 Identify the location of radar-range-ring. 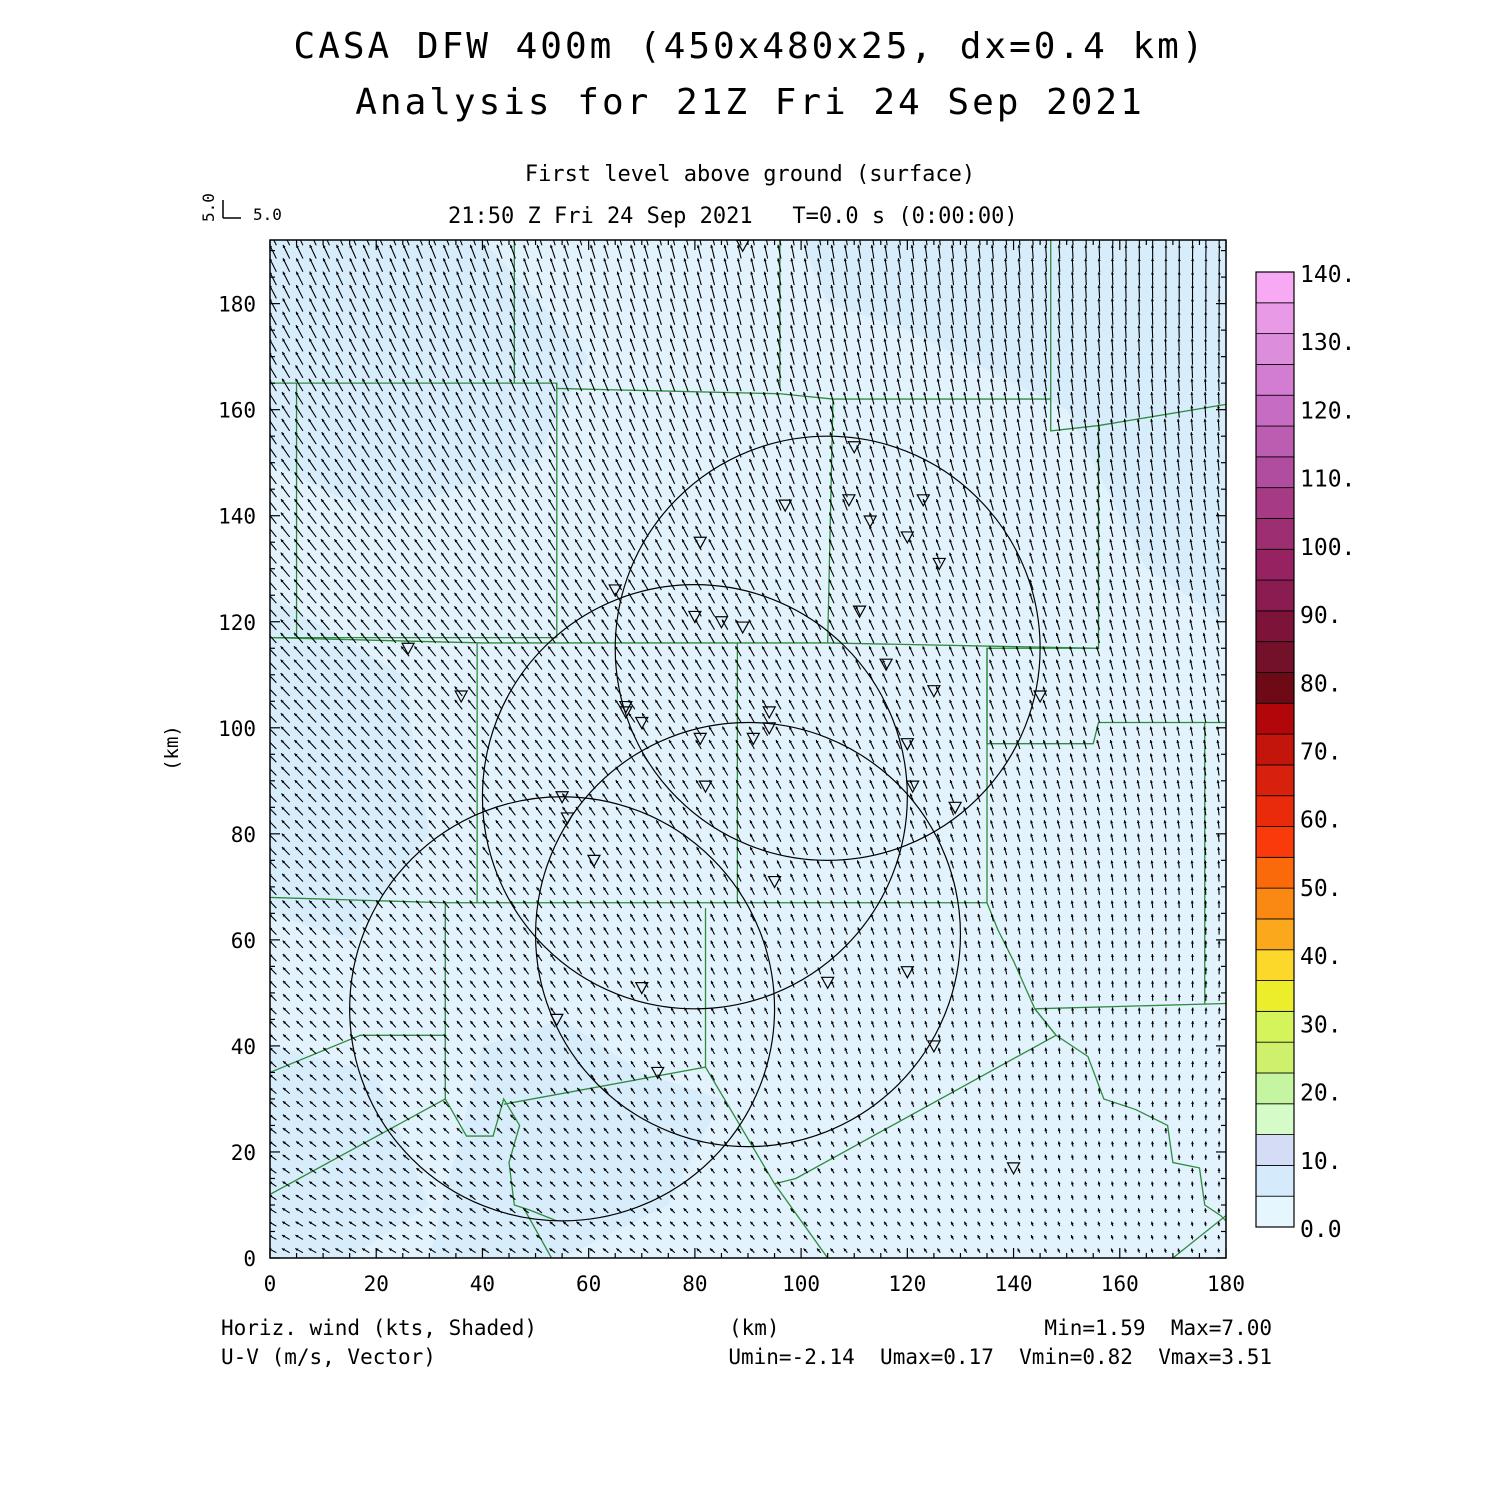
(562, 1009).